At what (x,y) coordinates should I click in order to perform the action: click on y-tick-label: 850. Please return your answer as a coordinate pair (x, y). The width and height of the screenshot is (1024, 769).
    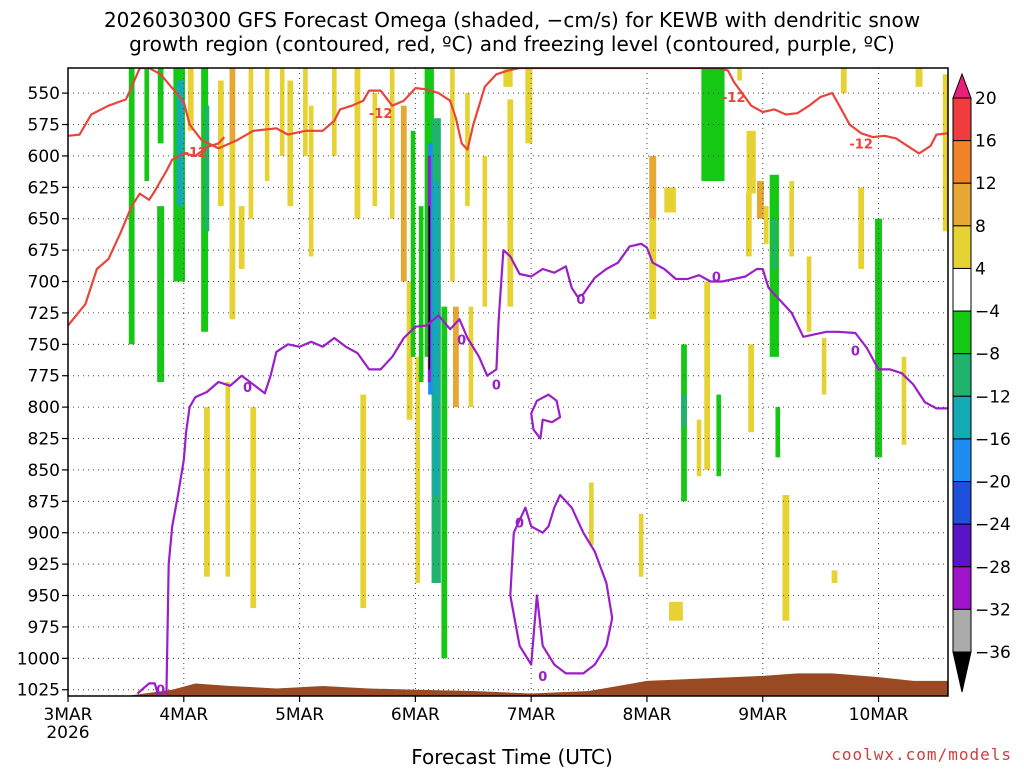
    Looking at the image, I should click on (44, 471).